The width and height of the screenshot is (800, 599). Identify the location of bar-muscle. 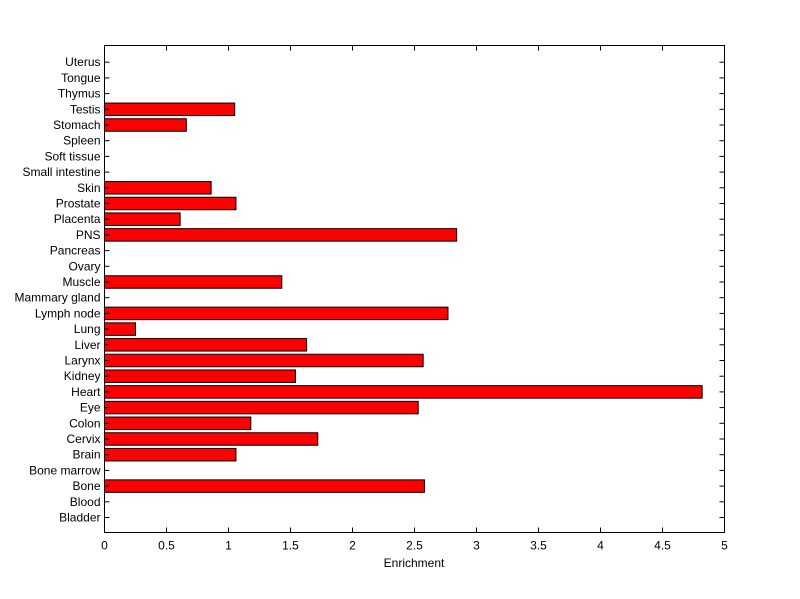
(193, 282).